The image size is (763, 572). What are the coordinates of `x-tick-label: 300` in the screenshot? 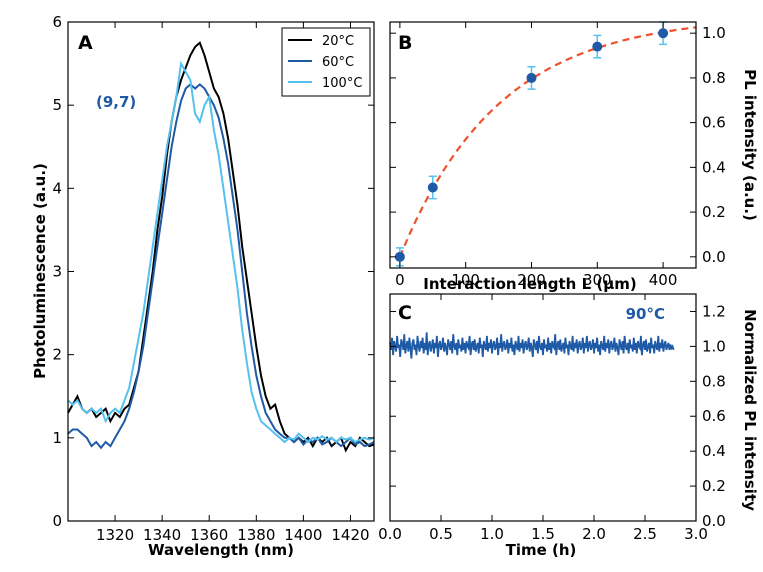 It's located at (597, 280).